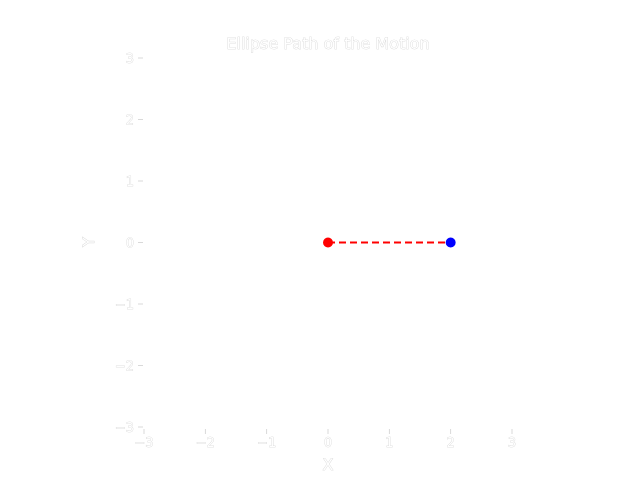 This screenshot has width=640, height=480. Describe the element at coordinates (266, 443) in the screenshot. I see `x-tick-label: −1` at that location.